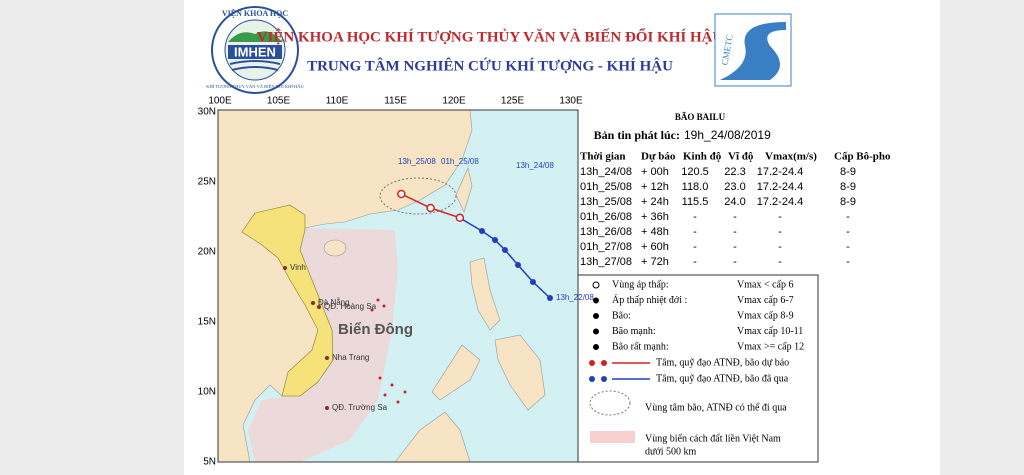 The image size is (1024, 475). What do you see at coordinates (298, 267) in the screenshot?
I see `place-label: Vinh` at bounding box center [298, 267].